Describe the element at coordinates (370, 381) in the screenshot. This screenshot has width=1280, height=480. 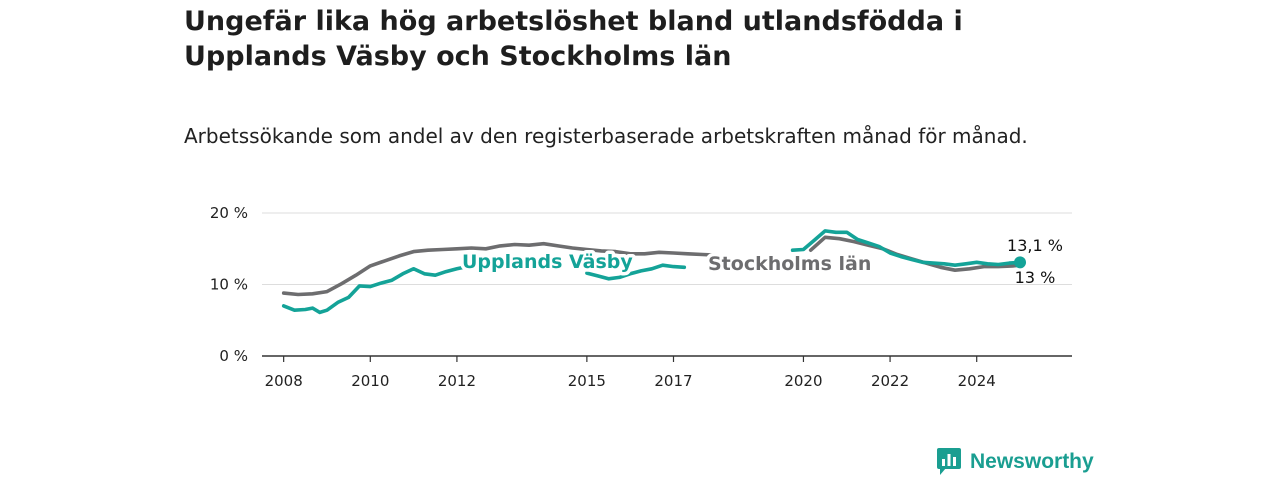
I see `x-tick-label: 2010` at that location.